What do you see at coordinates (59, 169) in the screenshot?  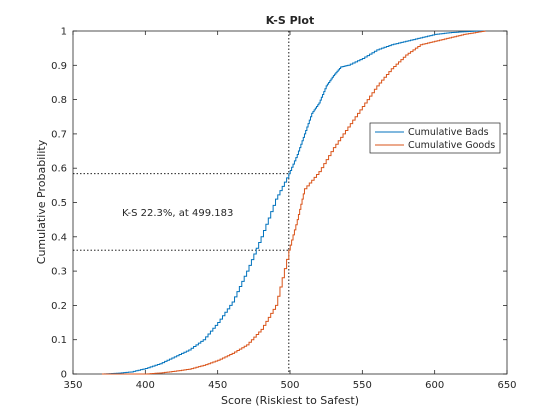 I see `y-tick-label: 0.6` at bounding box center [59, 169].